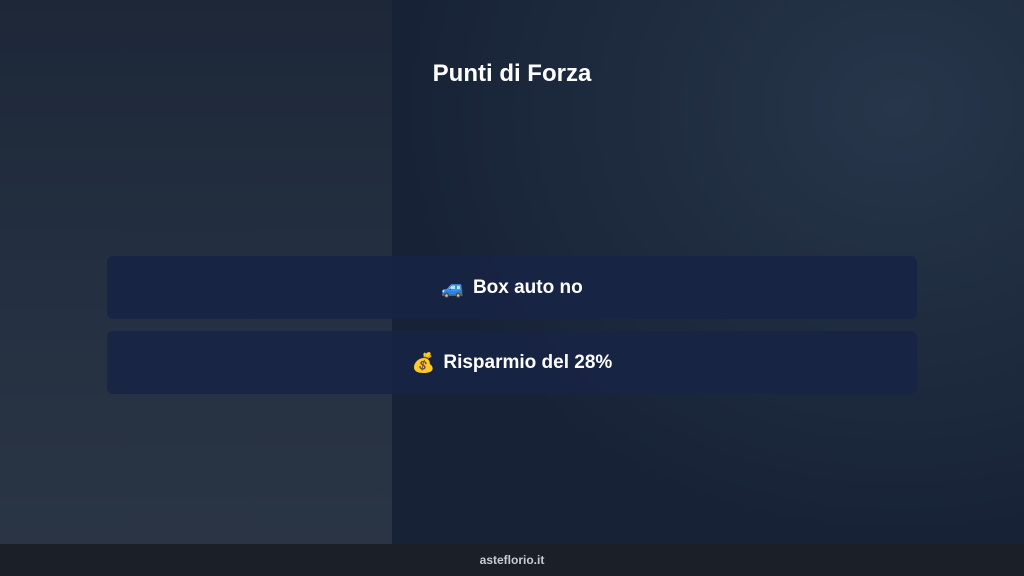 This screenshot has width=1024, height=576. Describe the element at coordinates (423, 363) in the screenshot. I see `money-bag-icon: 💰` at that location.